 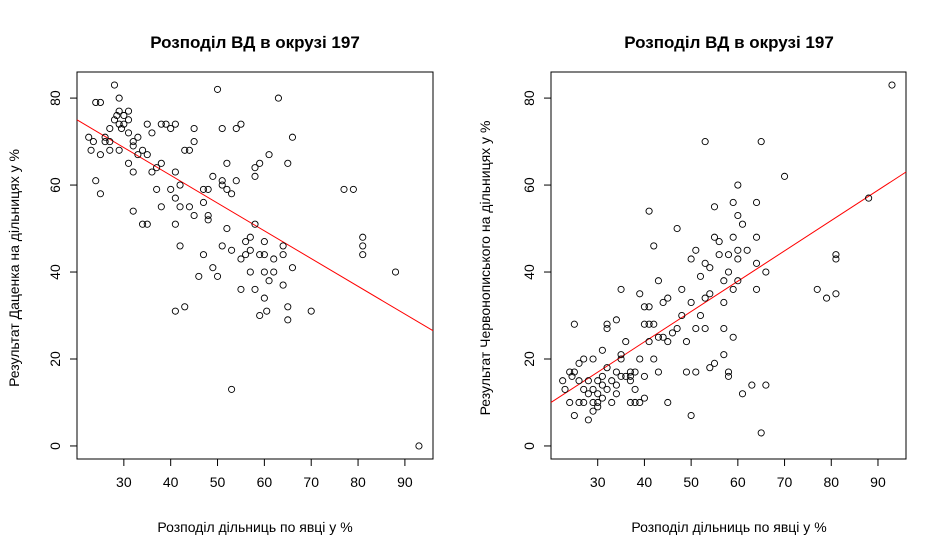 I want to click on x-tick-label: 40, so click(x=645, y=482).